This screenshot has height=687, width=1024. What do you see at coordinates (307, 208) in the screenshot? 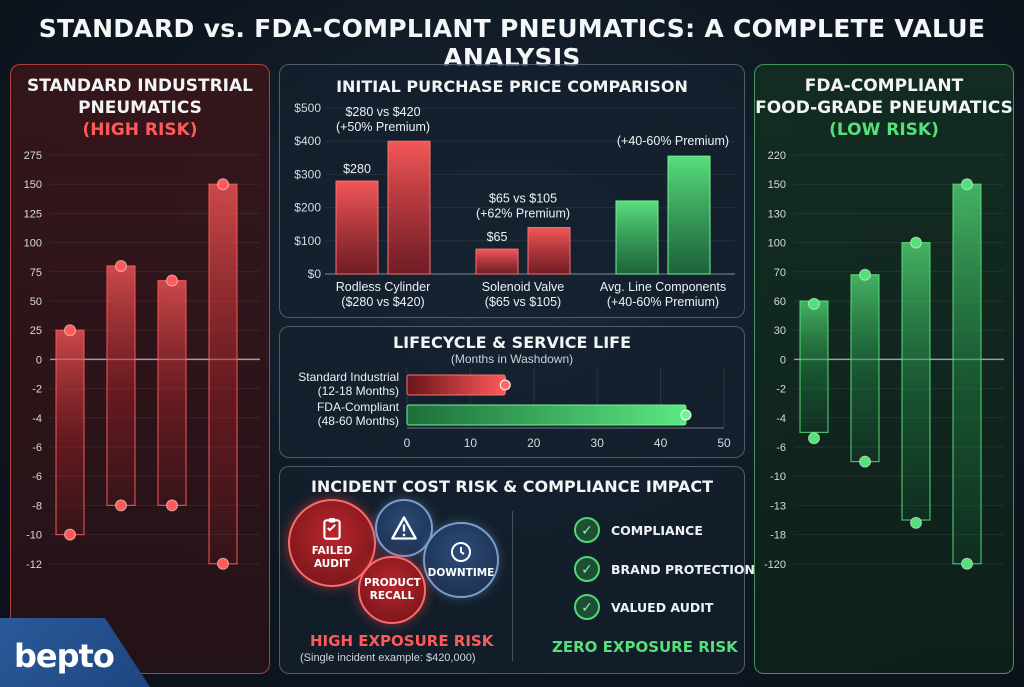
I see `y-tick-label: $200` at bounding box center [307, 208].